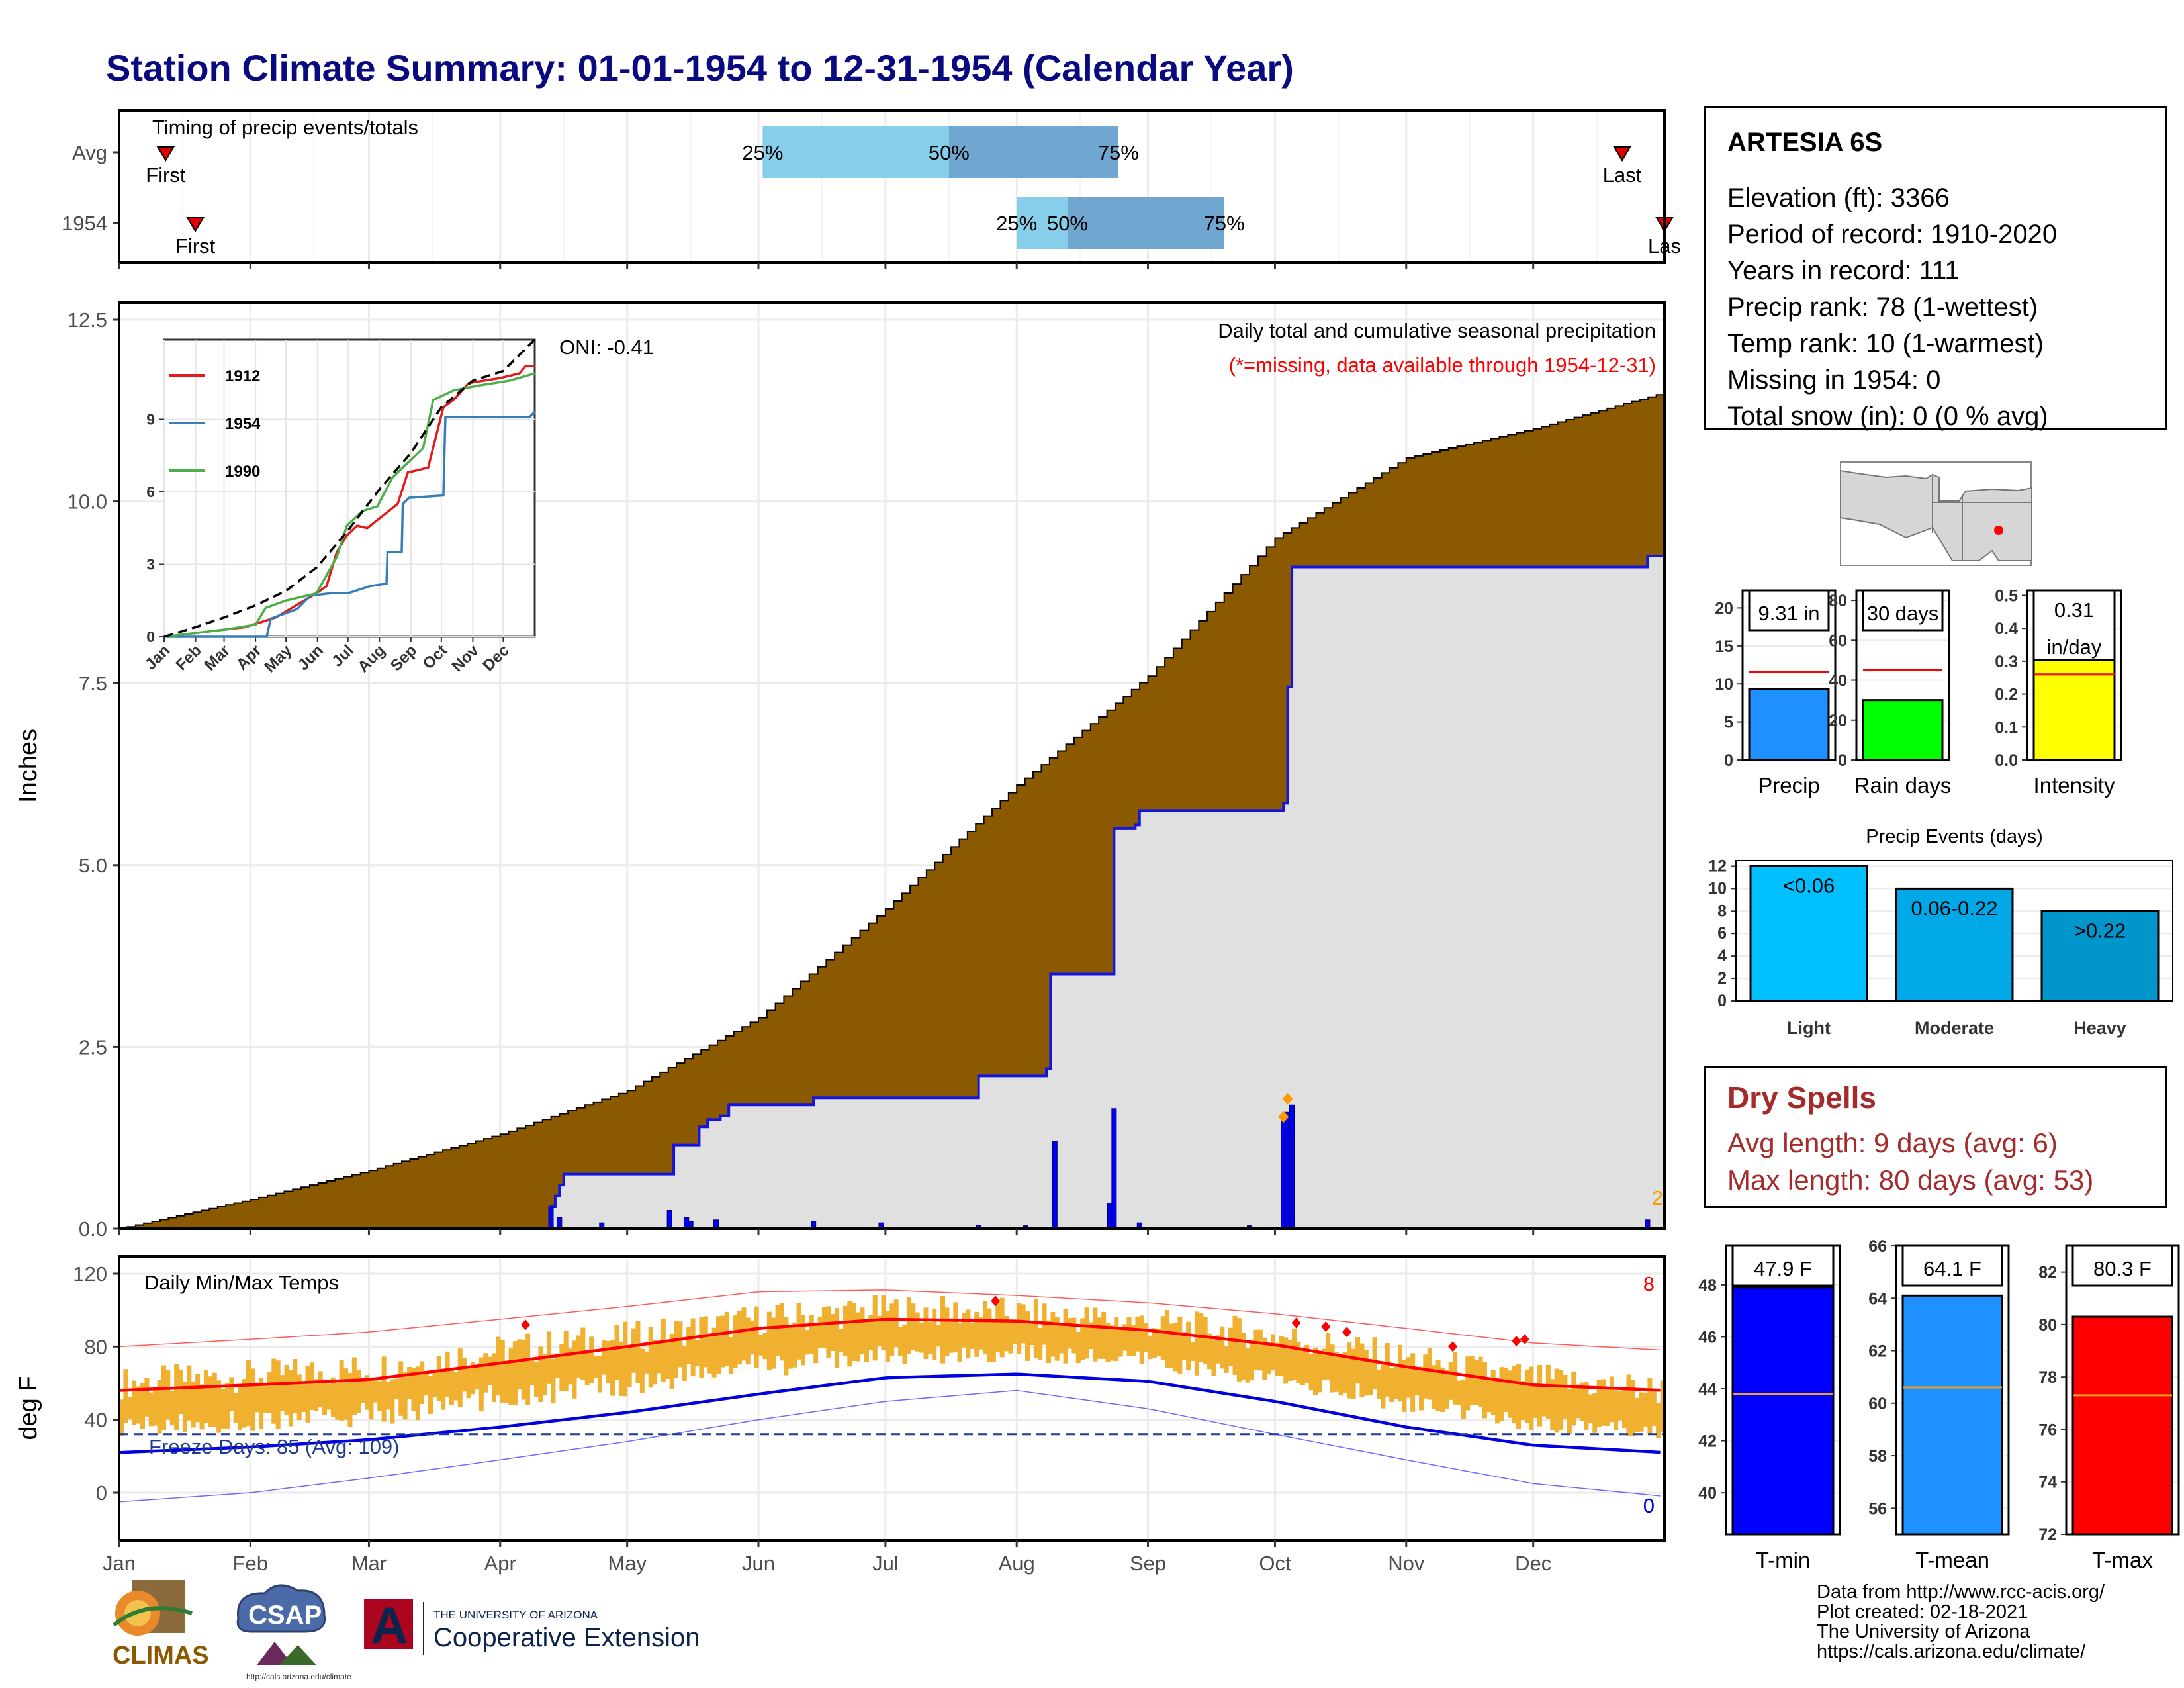  What do you see at coordinates (758, 1563) in the screenshot?
I see `month-label: Jun` at bounding box center [758, 1563].